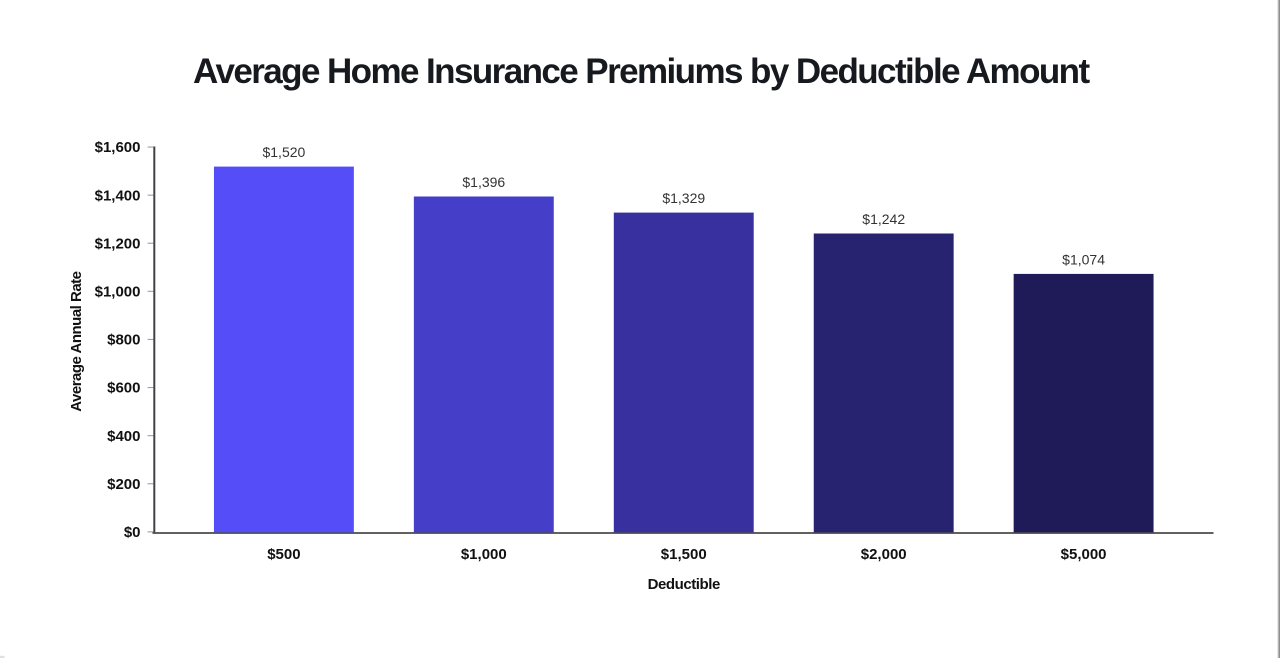  Describe the element at coordinates (123, 340) in the screenshot. I see `svg-text: $800` at that location.